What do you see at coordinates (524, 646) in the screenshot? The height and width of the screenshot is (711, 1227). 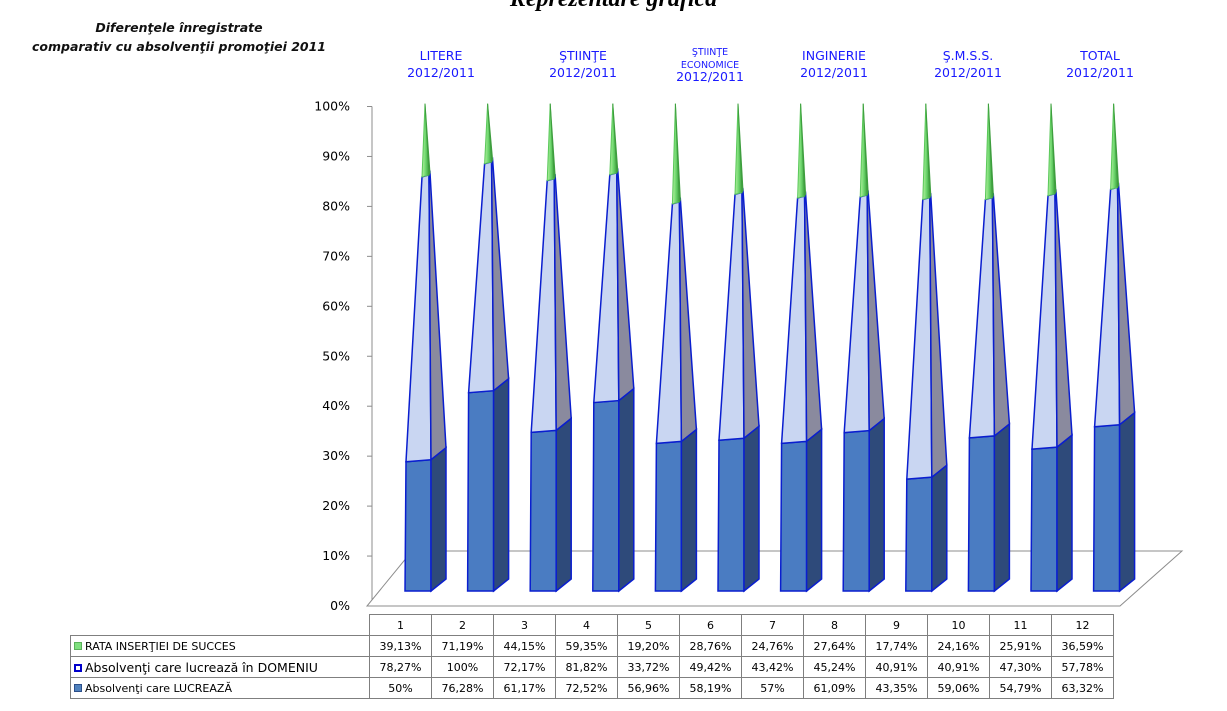 I see `table-cell: 44,15%` at bounding box center [524, 646].